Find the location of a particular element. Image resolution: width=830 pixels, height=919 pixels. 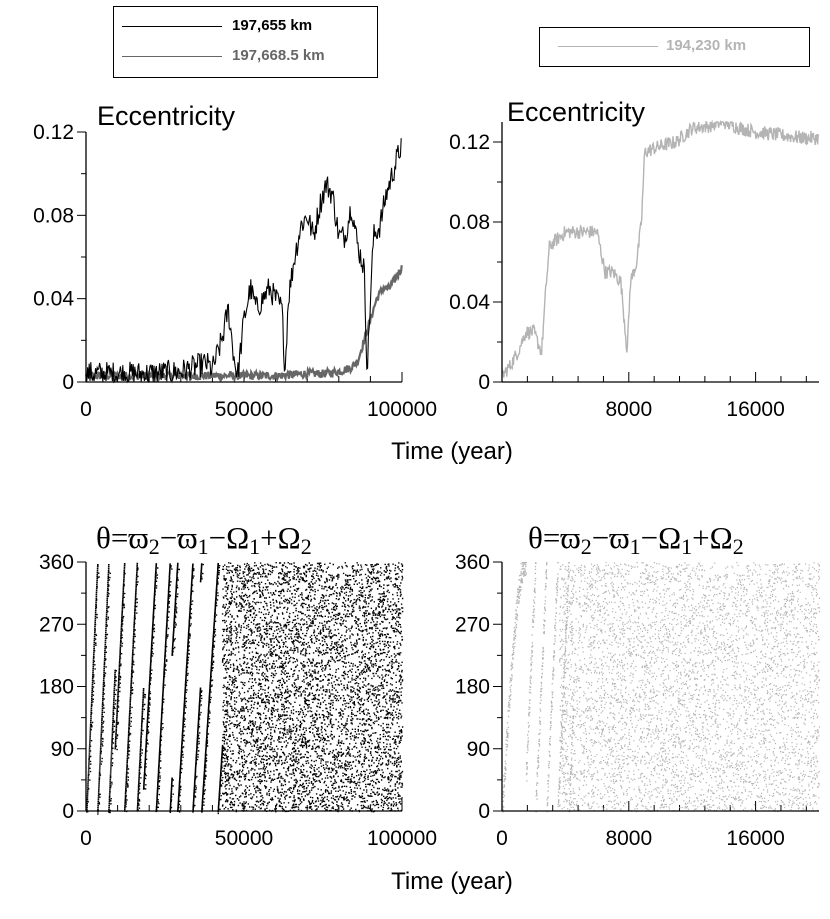

legend-entry-194230: 194,230 km is located at coordinates (680, 47).